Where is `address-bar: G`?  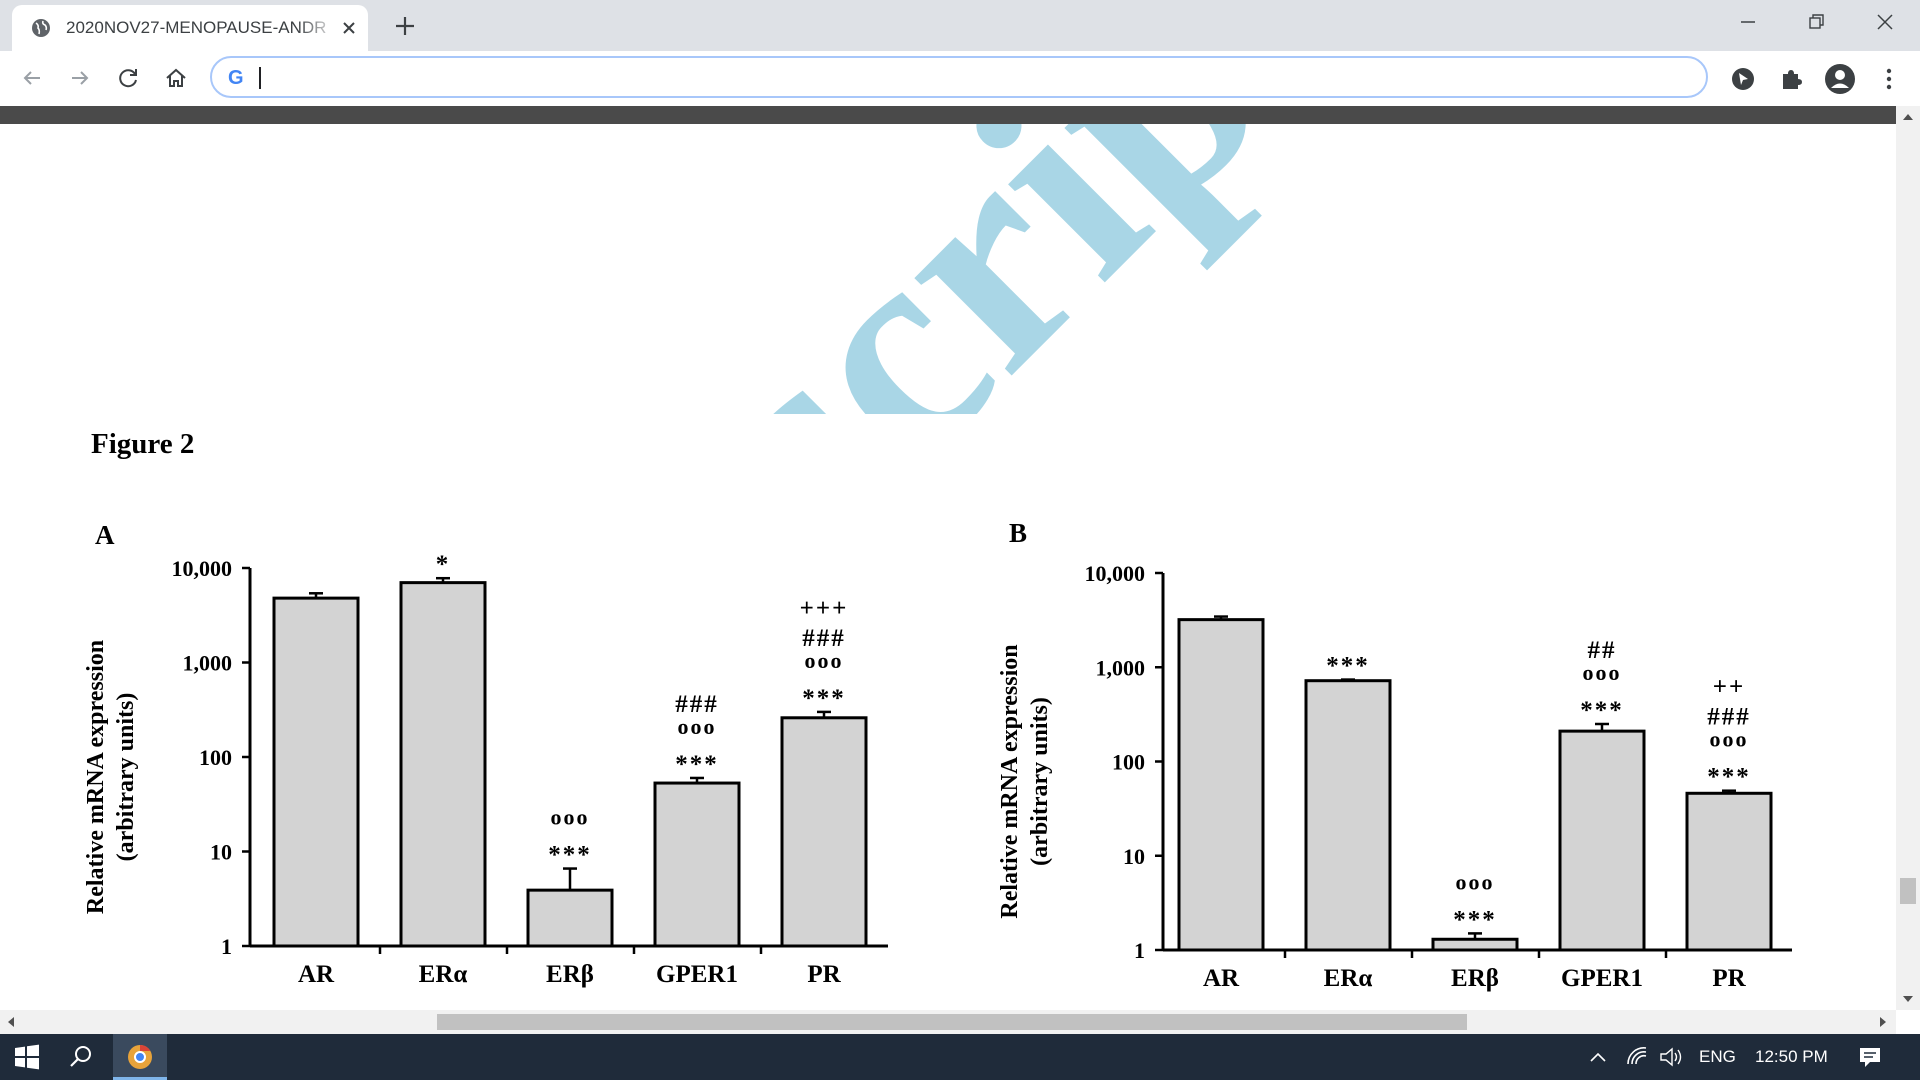 address-bar: G is located at coordinates (959, 77).